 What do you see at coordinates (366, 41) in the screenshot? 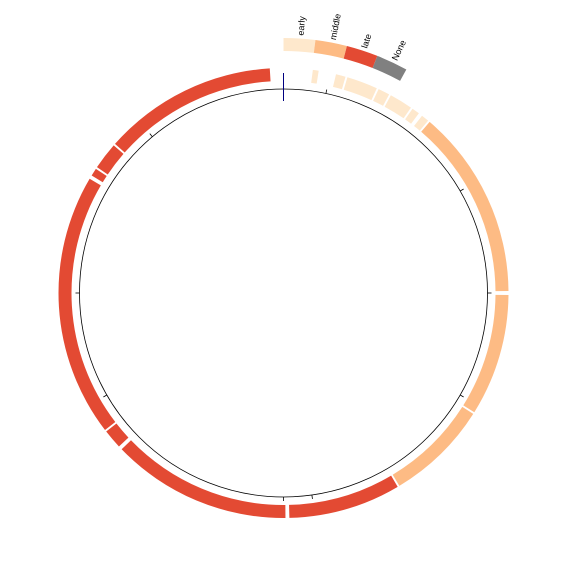
I see `legend-label-late: late` at bounding box center [366, 41].